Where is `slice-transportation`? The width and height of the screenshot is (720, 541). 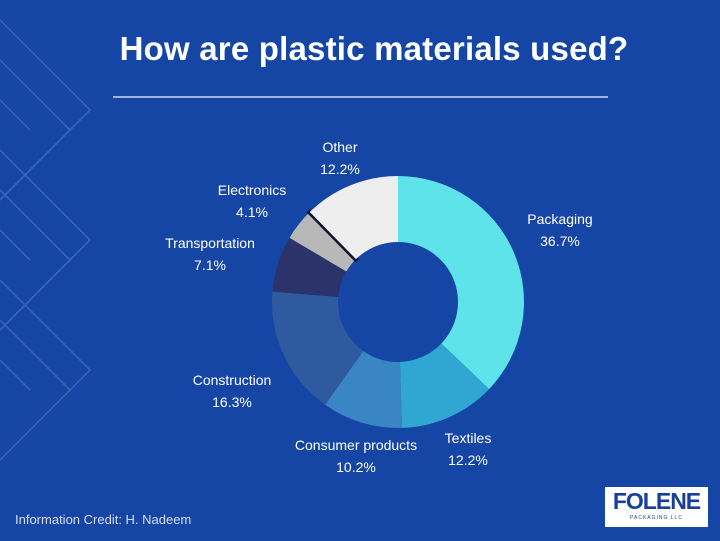 slice-transportation is located at coordinates (309, 267).